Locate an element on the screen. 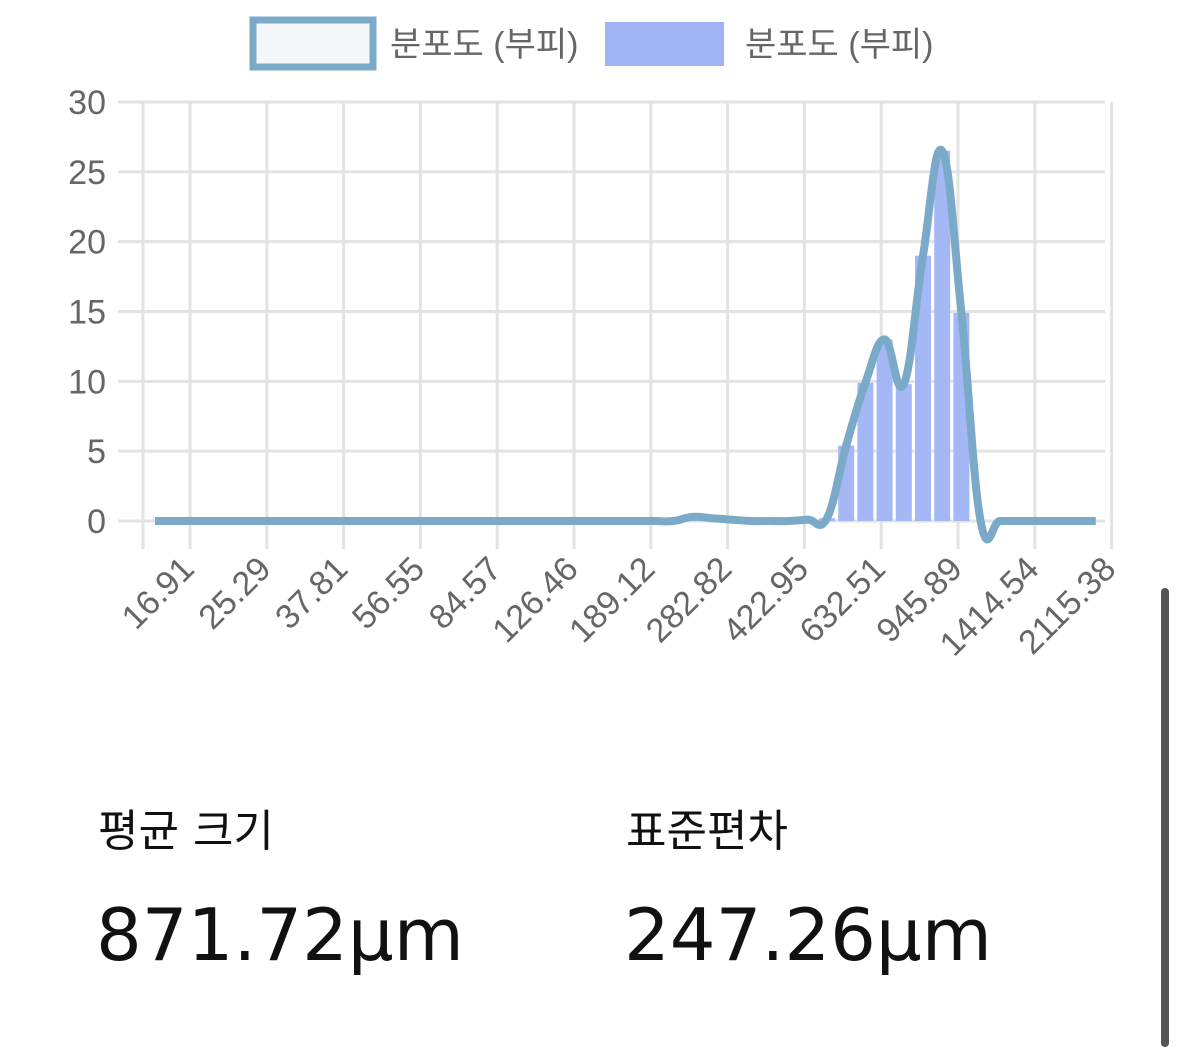 The width and height of the screenshot is (1179, 1047). stat-value: 247.26μm is located at coordinates (808, 935).